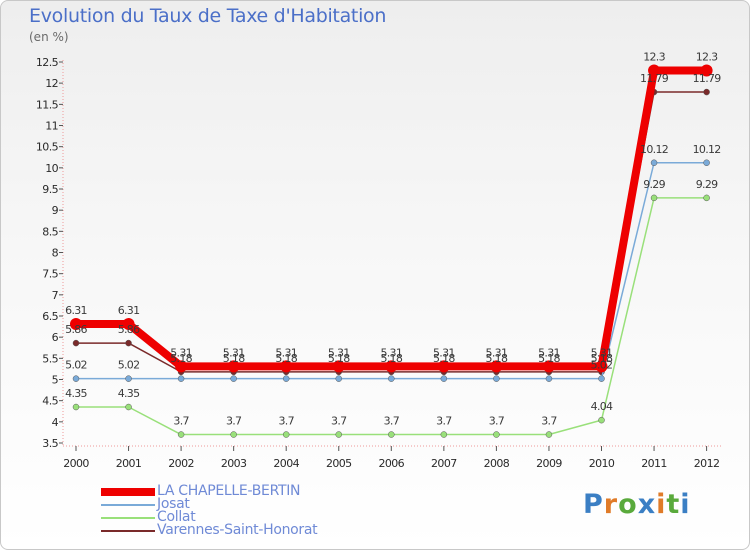 This screenshot has height=550, width=750. Describe the element at coordinates (47, 104) in the screenshot. I see `y-tick-label: 11.5` at that location.